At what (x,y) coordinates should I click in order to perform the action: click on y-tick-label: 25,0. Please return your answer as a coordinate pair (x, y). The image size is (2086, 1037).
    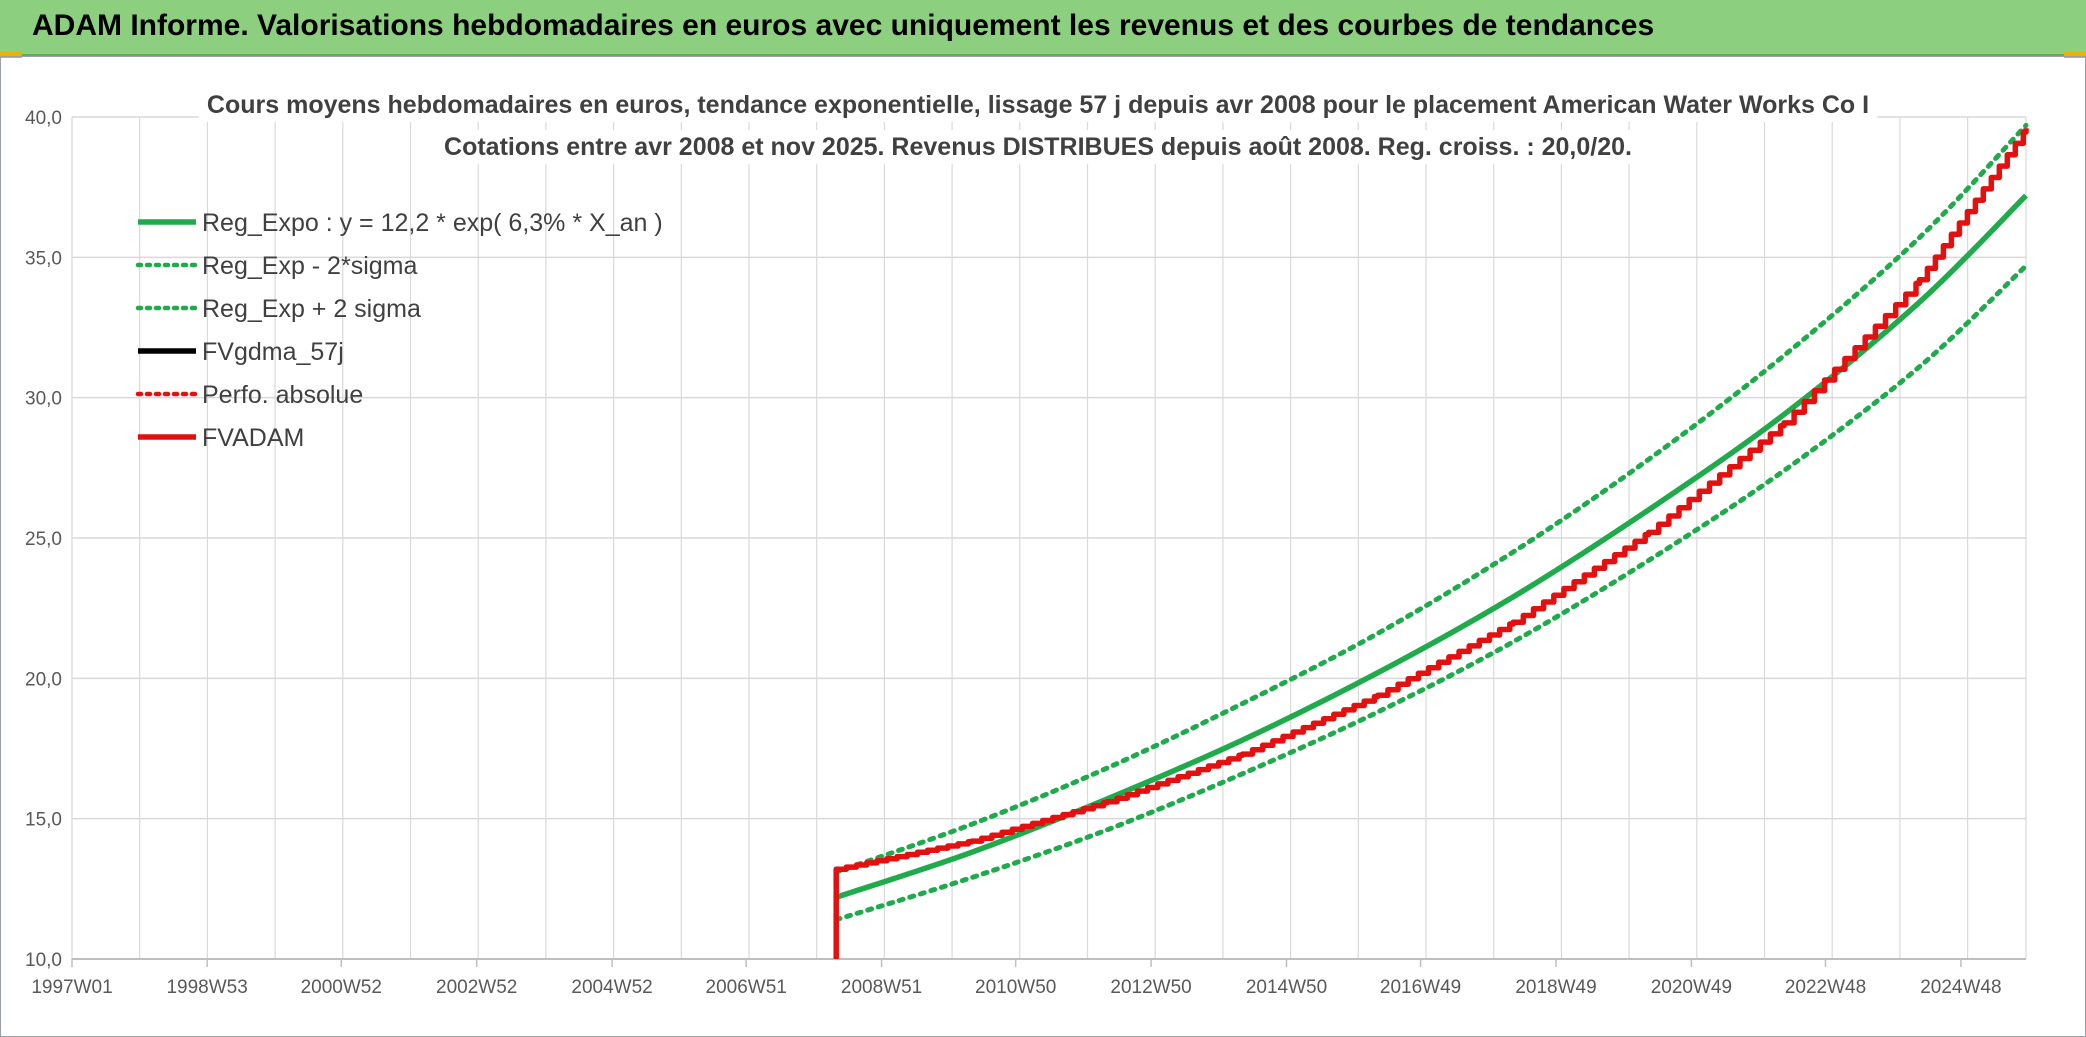
    Looking at the image, I should click on (43, 539).